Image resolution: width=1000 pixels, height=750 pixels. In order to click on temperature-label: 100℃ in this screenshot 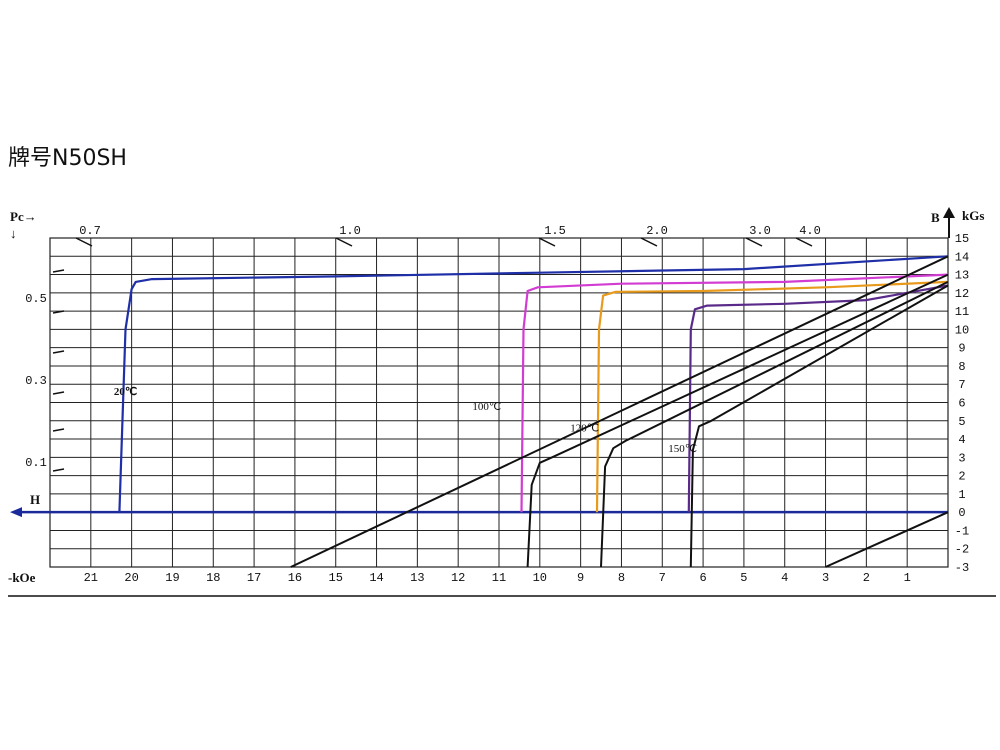, I will do `click(486, 407)`.